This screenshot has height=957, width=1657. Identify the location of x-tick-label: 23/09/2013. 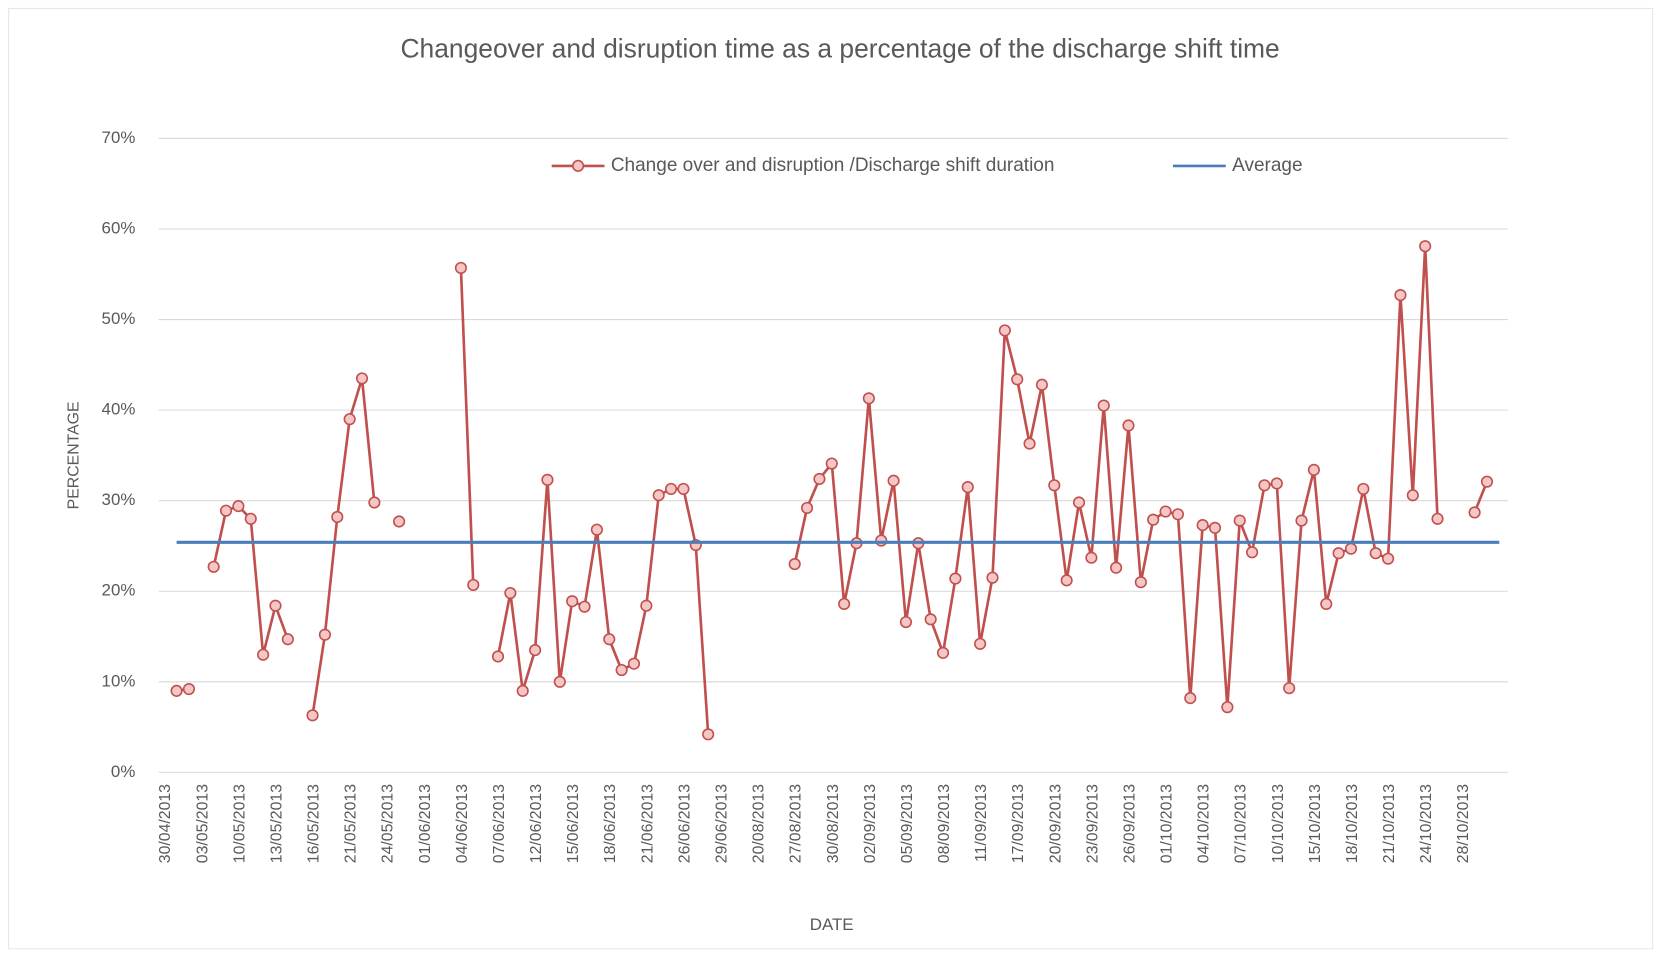
(1092, 823).